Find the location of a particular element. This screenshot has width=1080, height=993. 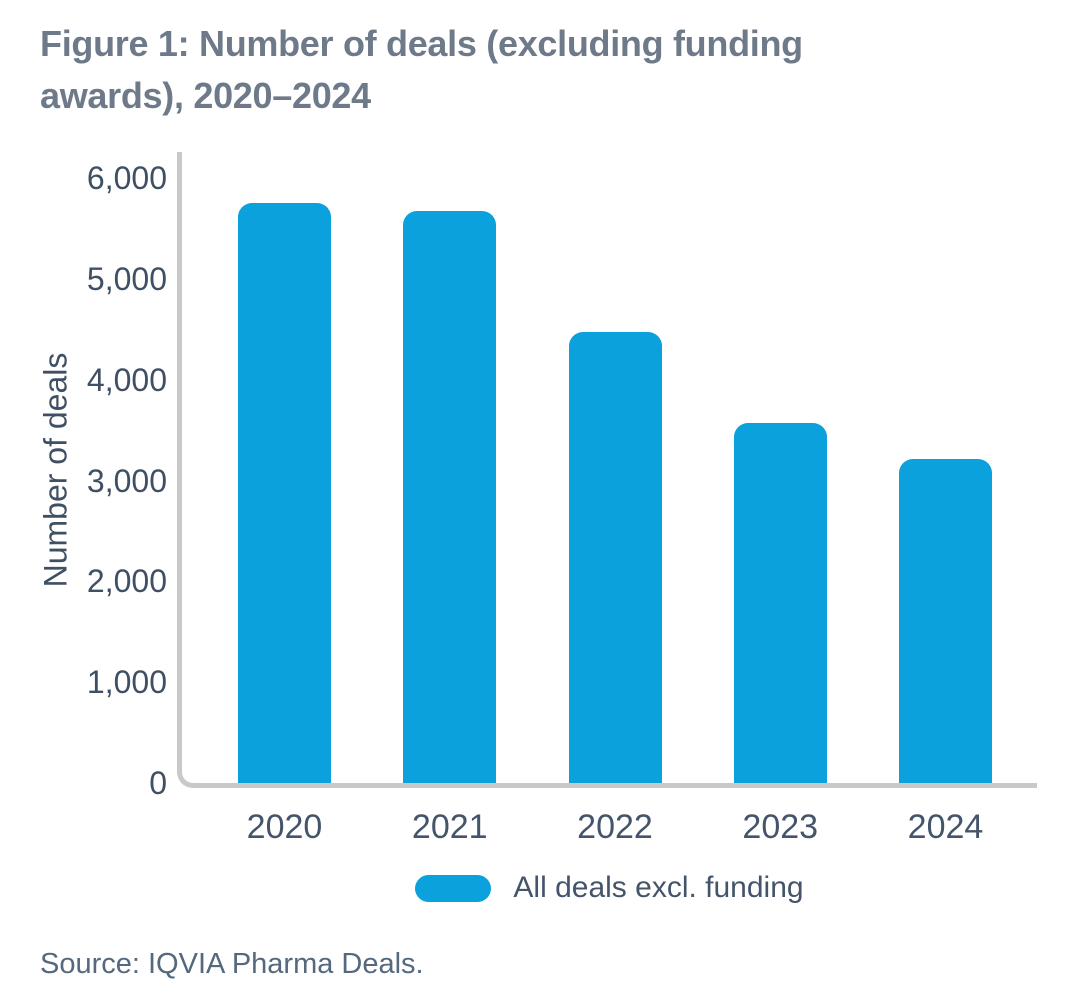

figure-title-line-2: awards), 2020–2024 is located at coordinates (205, 95).